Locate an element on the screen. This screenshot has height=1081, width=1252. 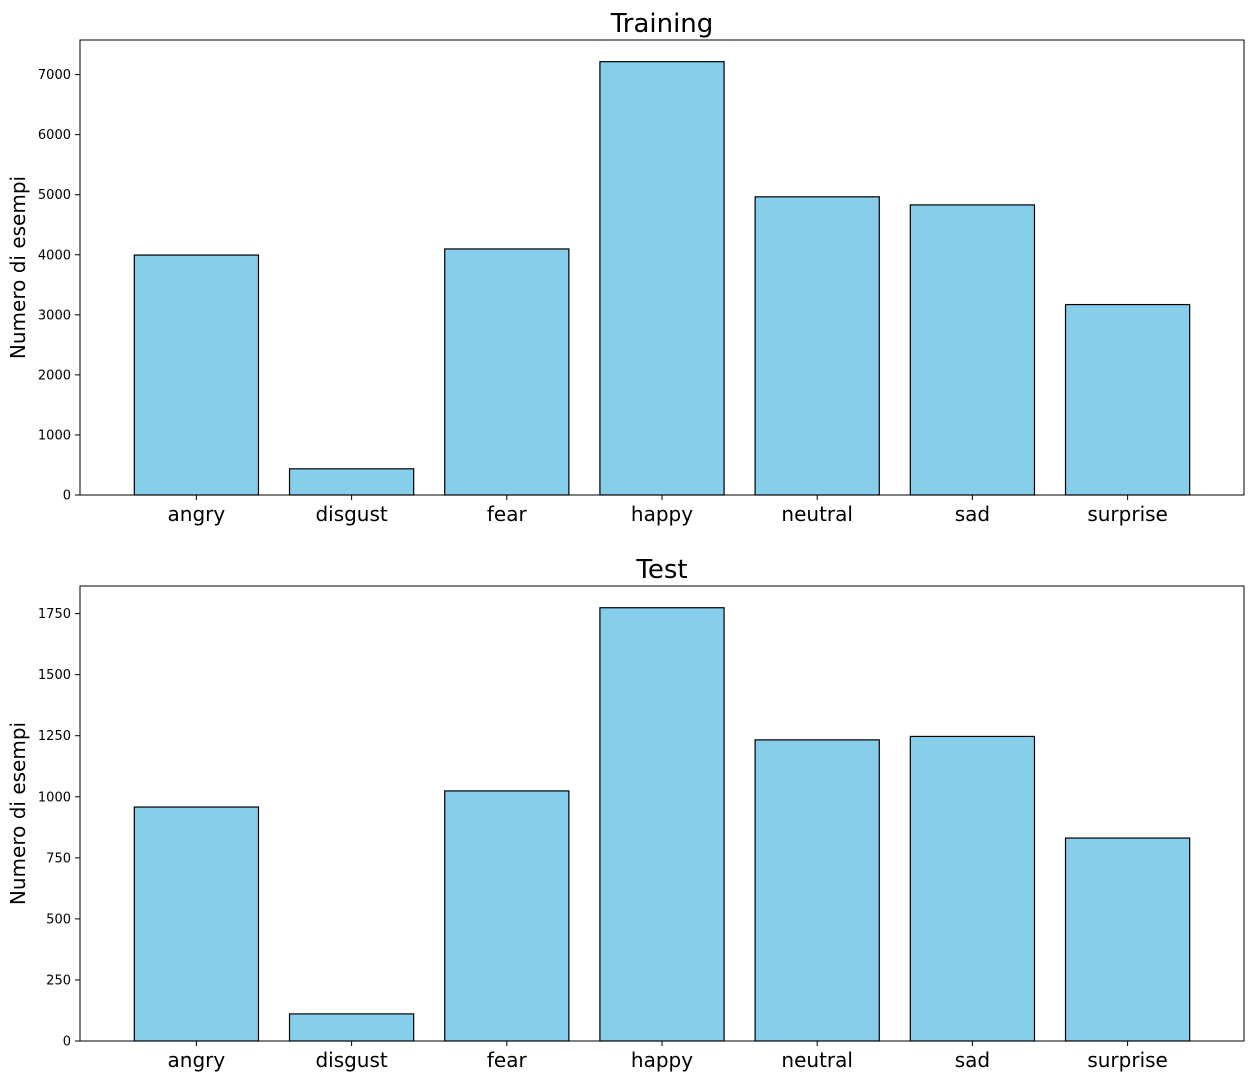
chart-title: Test is located at coordinates (661, 570).